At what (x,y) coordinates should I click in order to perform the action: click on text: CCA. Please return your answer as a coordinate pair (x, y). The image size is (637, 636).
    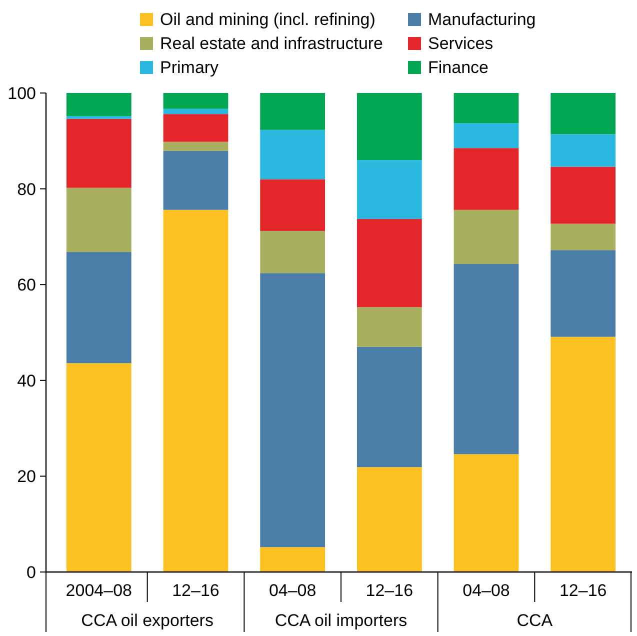
    Looking at the image, I should click on (535, 620).